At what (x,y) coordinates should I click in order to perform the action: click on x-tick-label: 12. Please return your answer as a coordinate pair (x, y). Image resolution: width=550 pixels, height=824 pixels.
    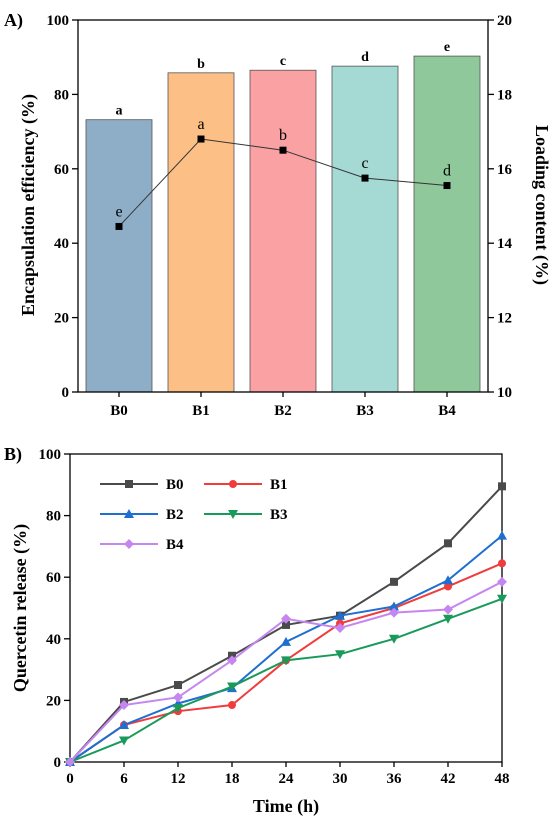
    Looking at the image, I should click on (178, 779).